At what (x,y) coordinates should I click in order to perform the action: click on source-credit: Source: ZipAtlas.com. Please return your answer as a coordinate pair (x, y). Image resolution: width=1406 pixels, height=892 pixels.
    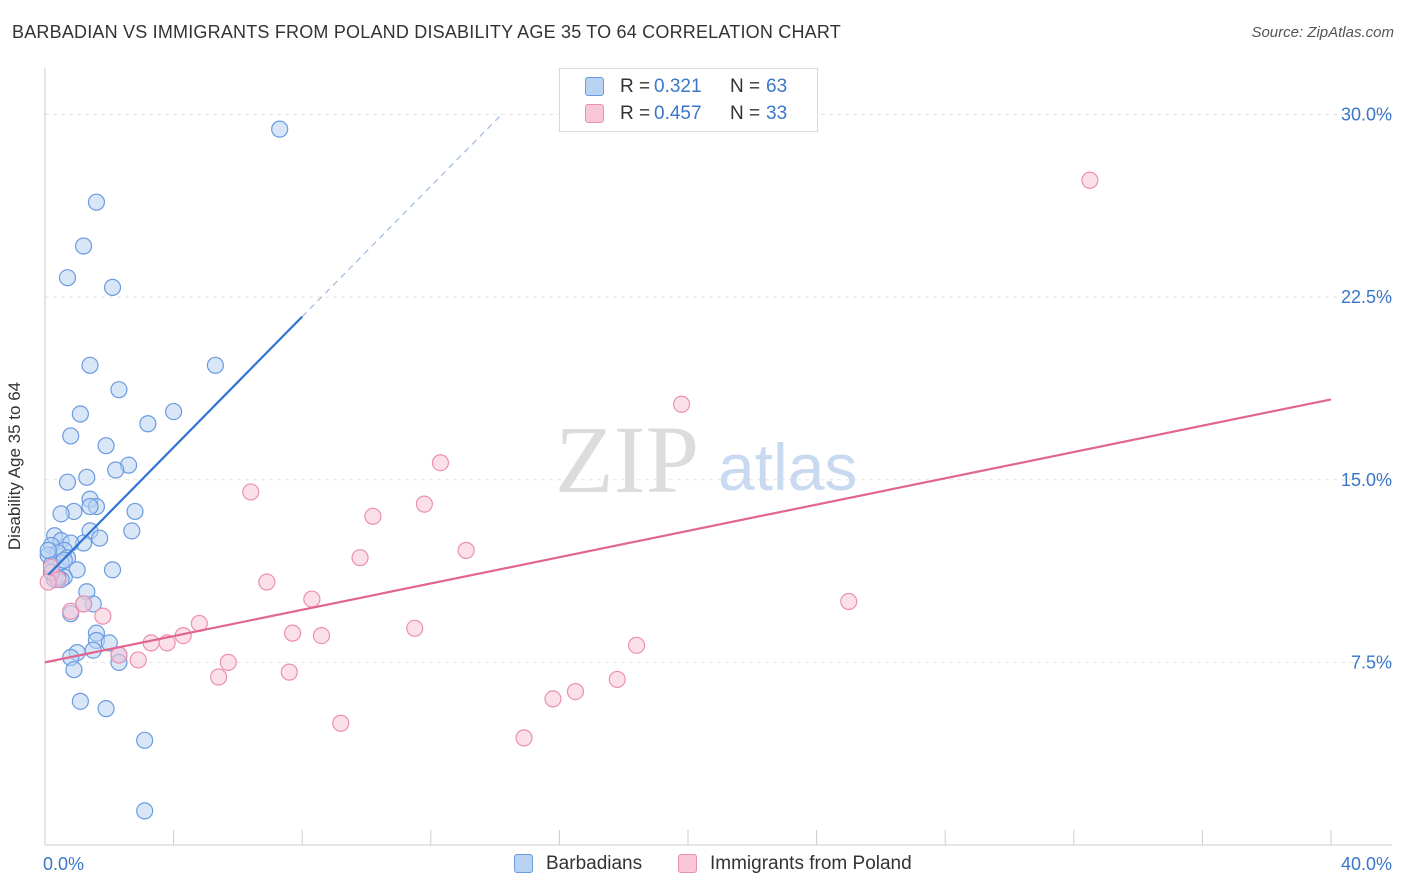
    Looking at the image, I should click on (1322, 32).